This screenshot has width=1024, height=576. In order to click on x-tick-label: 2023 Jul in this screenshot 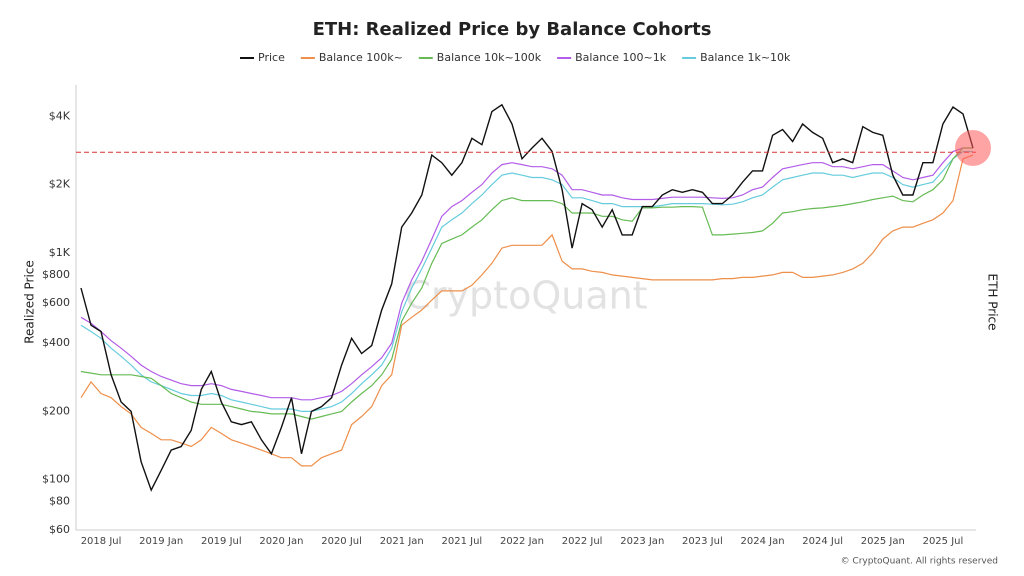, I will do `click(702, 541)`.